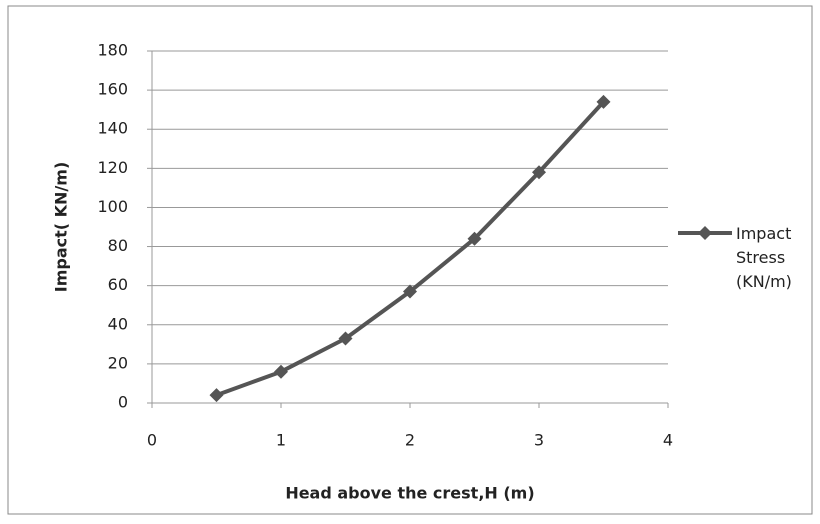 The width and height of the screenshot is (820, 524). Describe the element at coordinates (112, 206) in the screenshot. I see `y-tick-label: 100` at that location.